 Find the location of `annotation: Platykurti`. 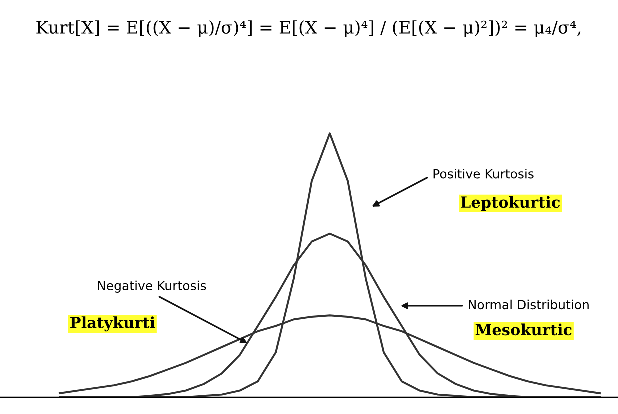

annotation: Platykurti is located at coordinates (113, 324).